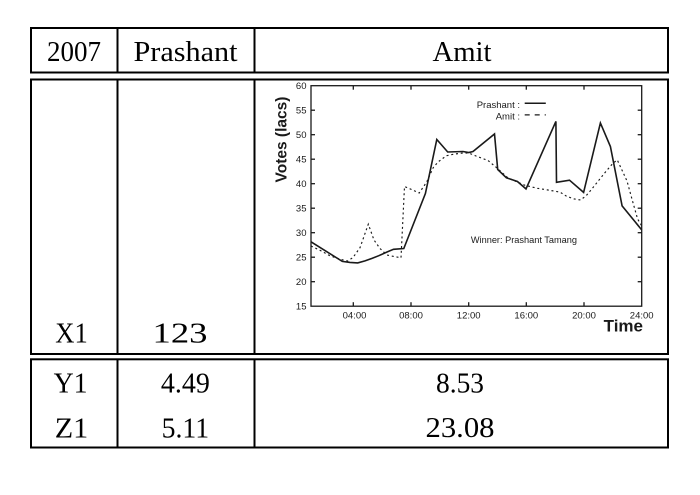 This screenshot has height=495, width=700. What do you see at coordinates (508, 116) in the screenshot?
I see `svg-text: Amit :` at bounding box center [508, 116].